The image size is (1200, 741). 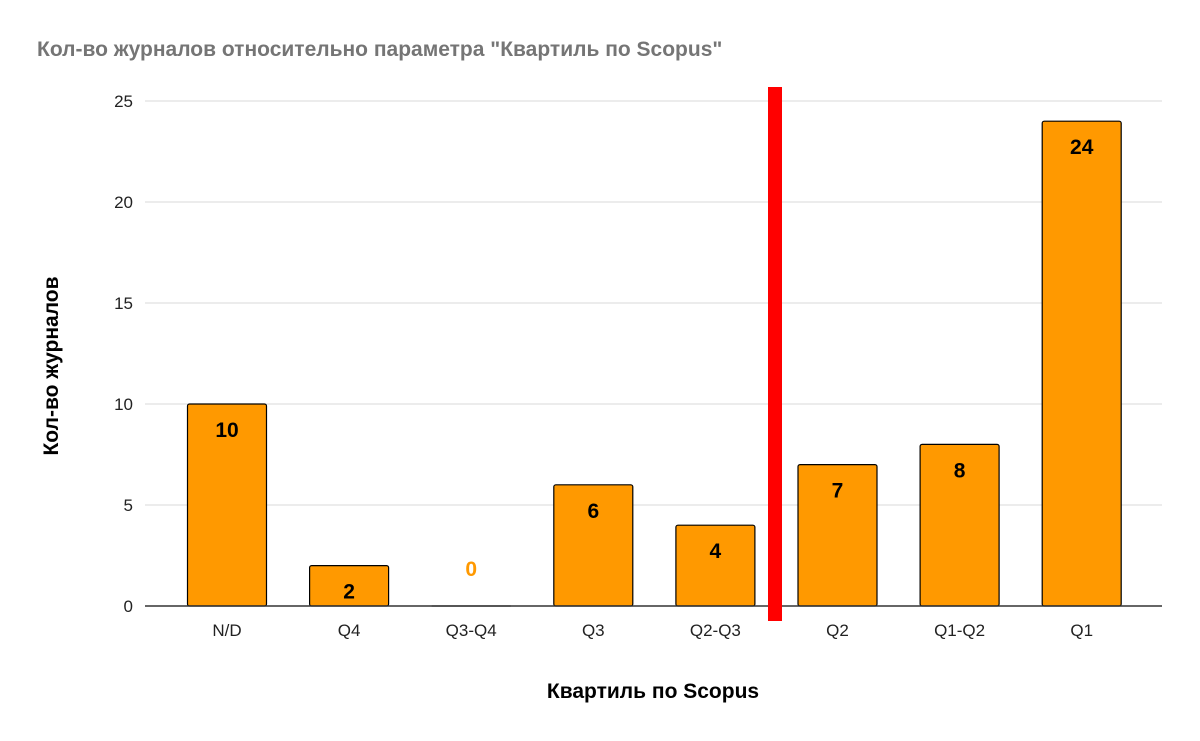 What do you see at coordinates (51, 365) in the screenshot?
I see `y-axis-title: Кол-во журналов` at bounding box center [51, 365].